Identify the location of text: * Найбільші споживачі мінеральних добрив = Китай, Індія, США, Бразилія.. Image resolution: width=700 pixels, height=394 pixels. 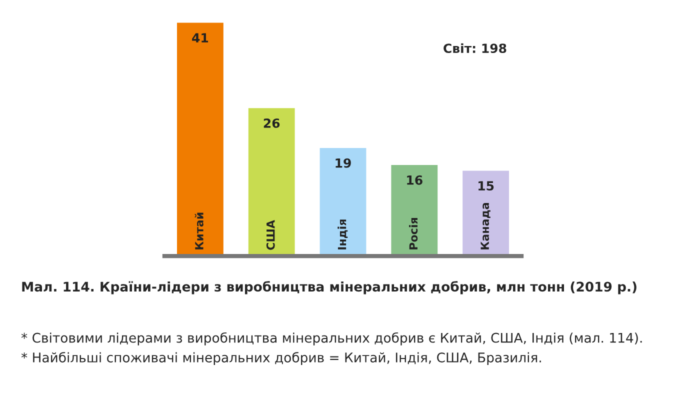
(281, 359).